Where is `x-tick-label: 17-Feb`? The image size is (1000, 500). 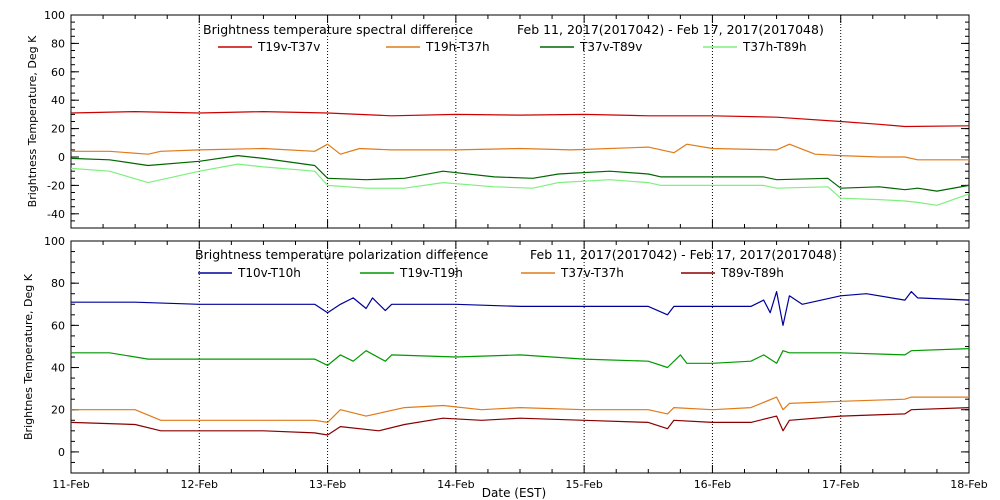
x-tick-label: 17-Feb is located at coordinates (840, 484).